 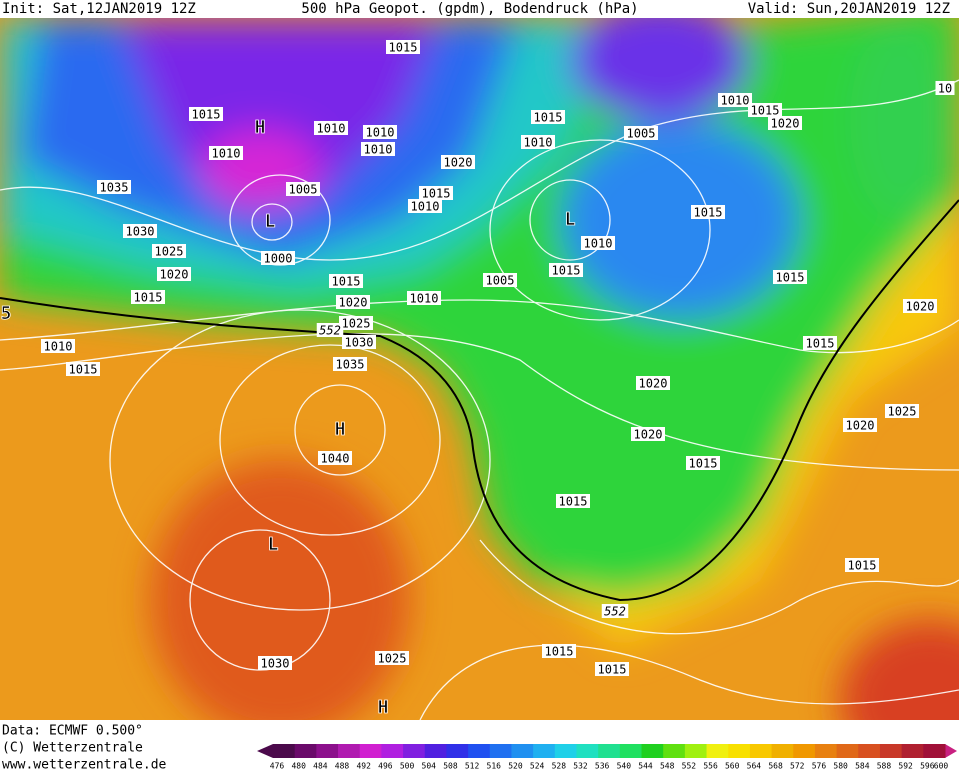 What do you see at coordinates (945, 89) in the screenshot?
I see `isobar-label: 10` at bounding box center [945, 89].